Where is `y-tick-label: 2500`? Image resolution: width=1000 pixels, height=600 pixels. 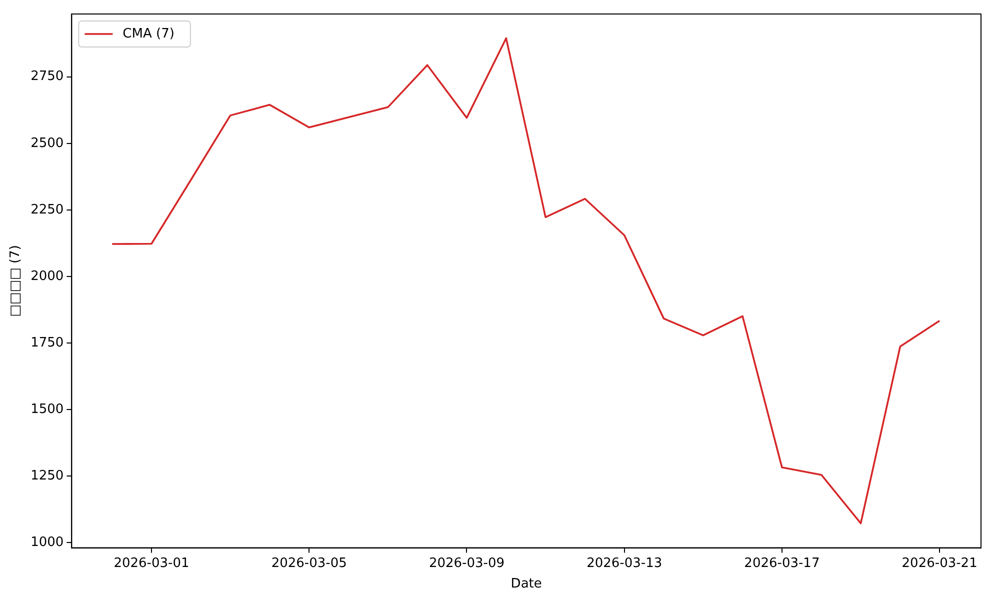 y-tick-label: 2500 is located at coordinates (47, 143).